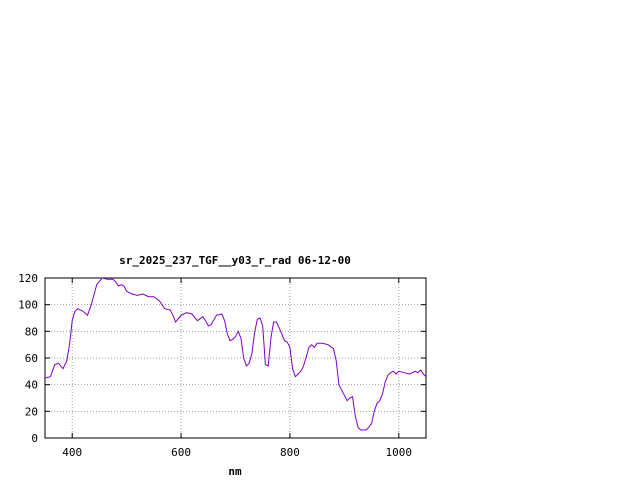 The height and width of the screenshot is (480, 640). I want to click on y-tick-label: 80, so click(31, 331).